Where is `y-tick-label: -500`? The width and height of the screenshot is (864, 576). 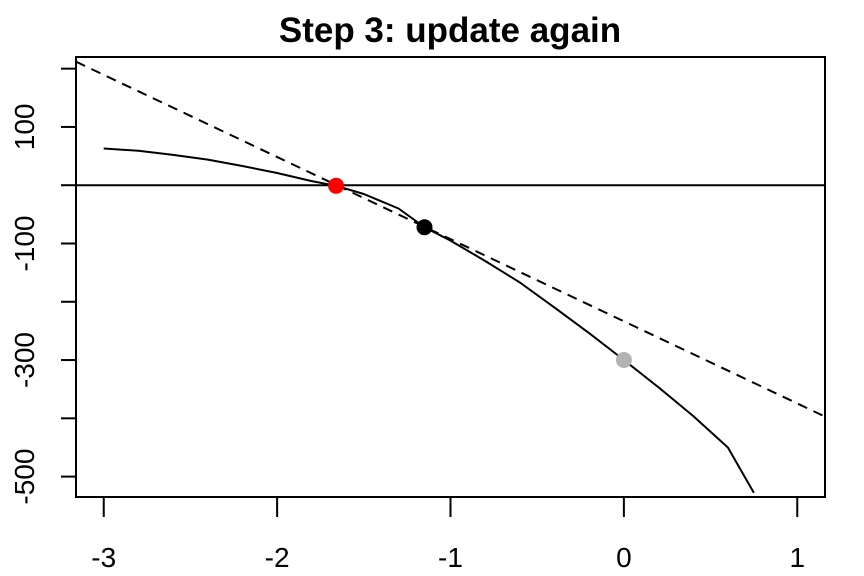
y-tick-label: -500 is located at coordinates (24, 477).